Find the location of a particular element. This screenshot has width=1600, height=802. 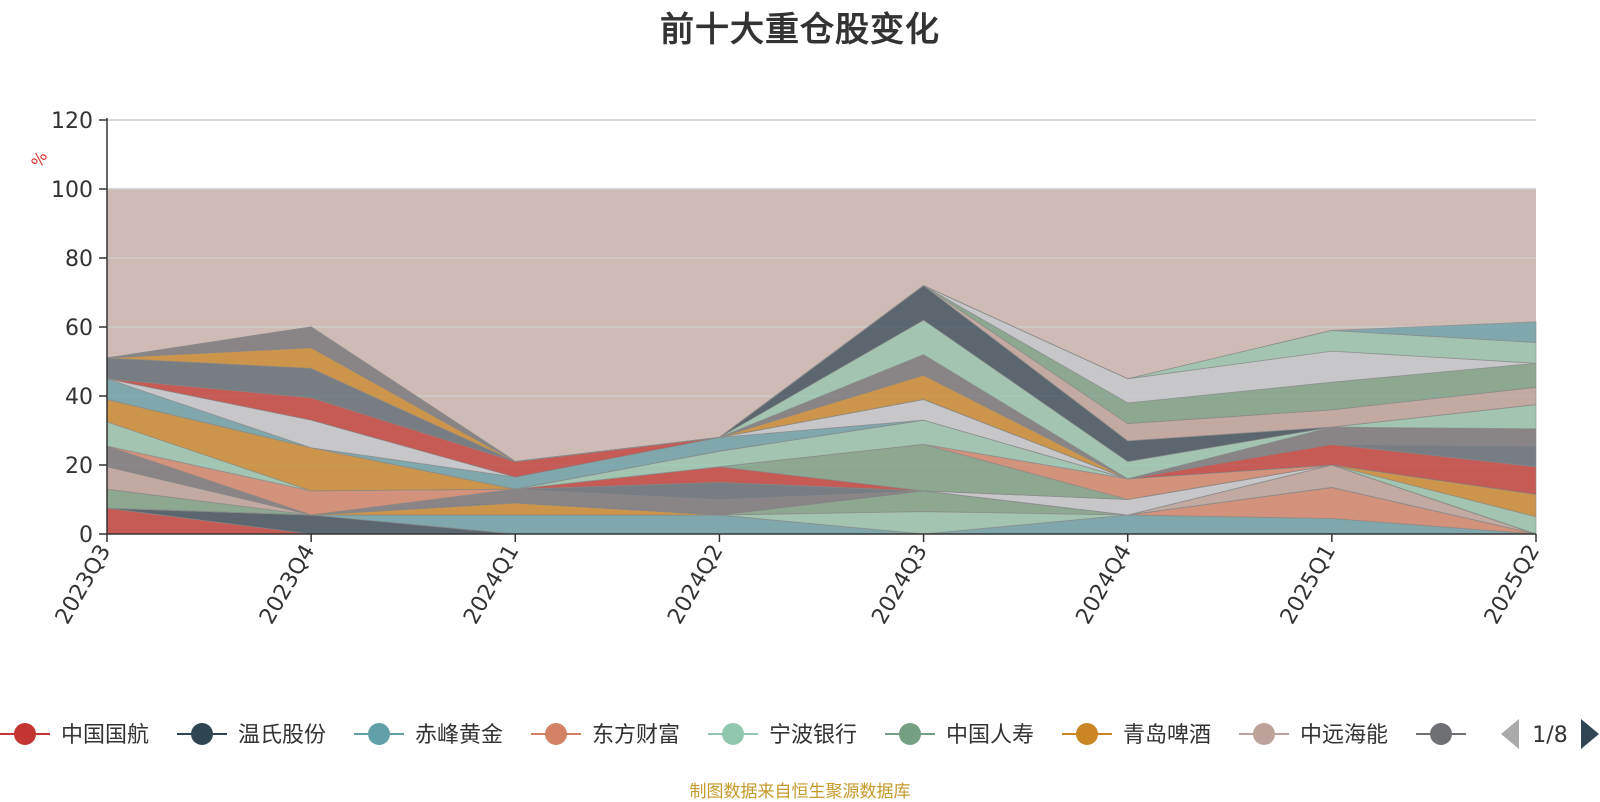

y-tick-label: 40 is located at coordinates (79, 397).